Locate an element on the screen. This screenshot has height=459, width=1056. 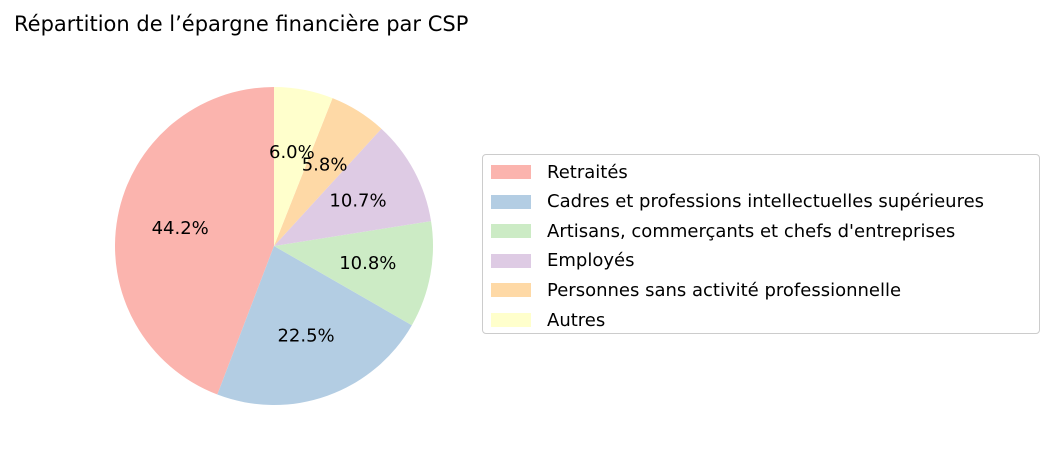
legend-item: Employés is located at coordinates (562, 261).